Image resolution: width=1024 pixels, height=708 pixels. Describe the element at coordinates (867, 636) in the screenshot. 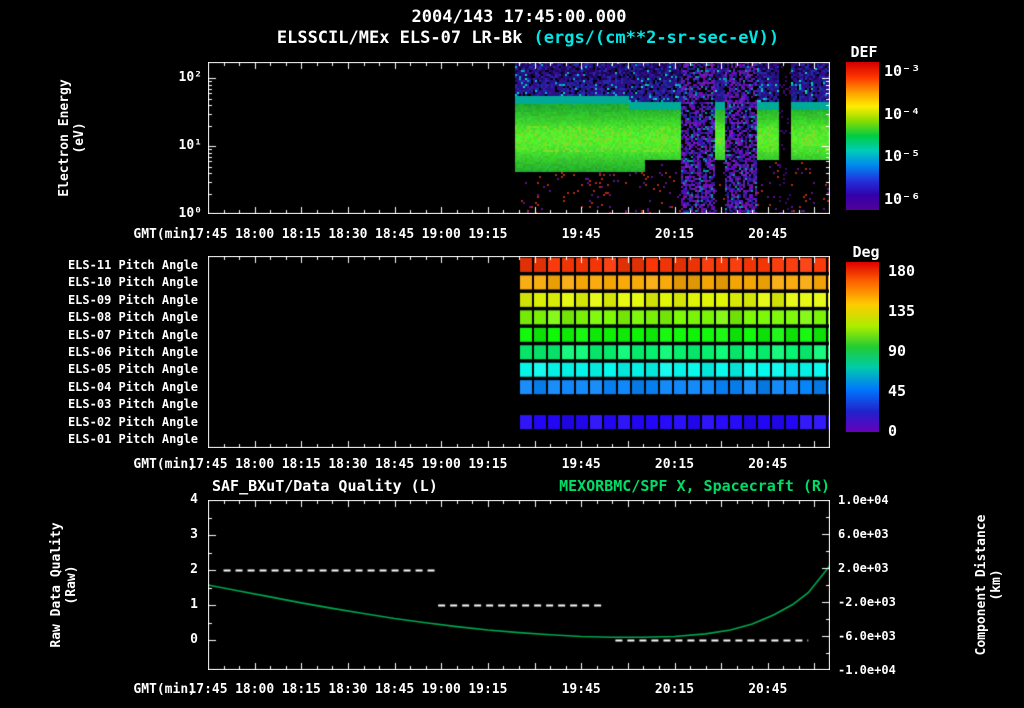

I see `distance-tick-label: -6.0e+03` at that location.